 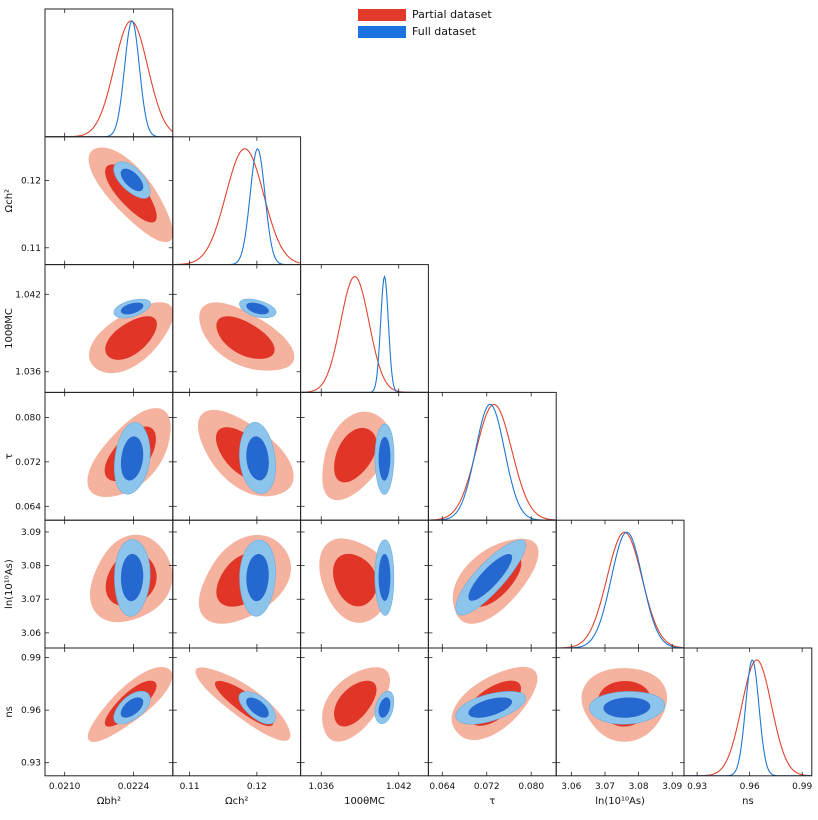 What do you see at coordinates (237, 456) in the screenshot?
I see `panel-omch2-vs-tau` at bounding box center [237, 456].